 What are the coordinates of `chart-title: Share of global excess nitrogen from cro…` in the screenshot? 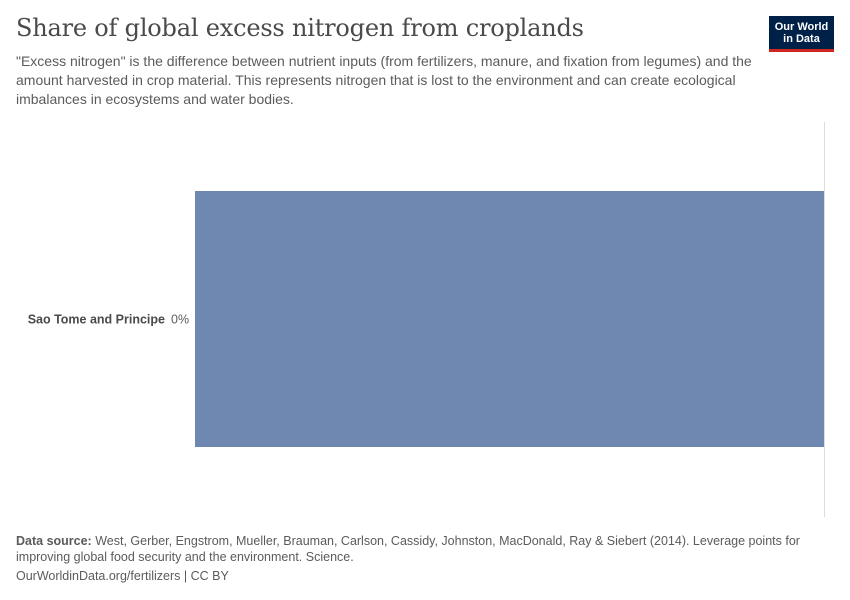 It's located at (300, 28).